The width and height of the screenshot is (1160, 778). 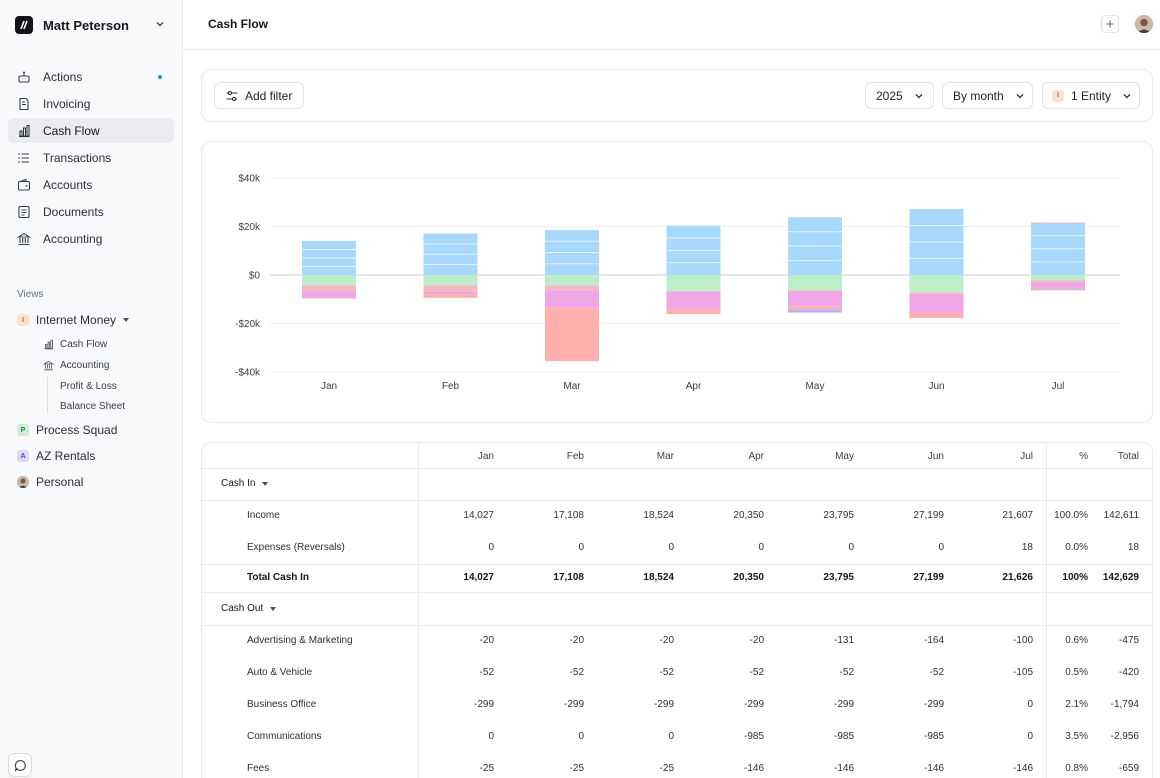 I want to click on pct-cell: 0.0%, so click(x=1076, y=547).